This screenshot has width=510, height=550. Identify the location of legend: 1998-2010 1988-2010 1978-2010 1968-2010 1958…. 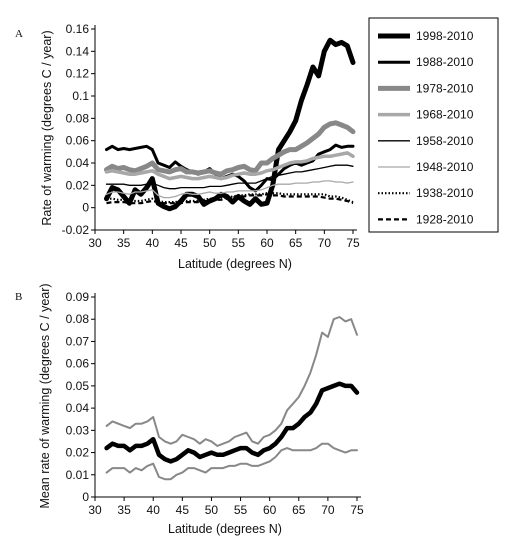
(433, 125).